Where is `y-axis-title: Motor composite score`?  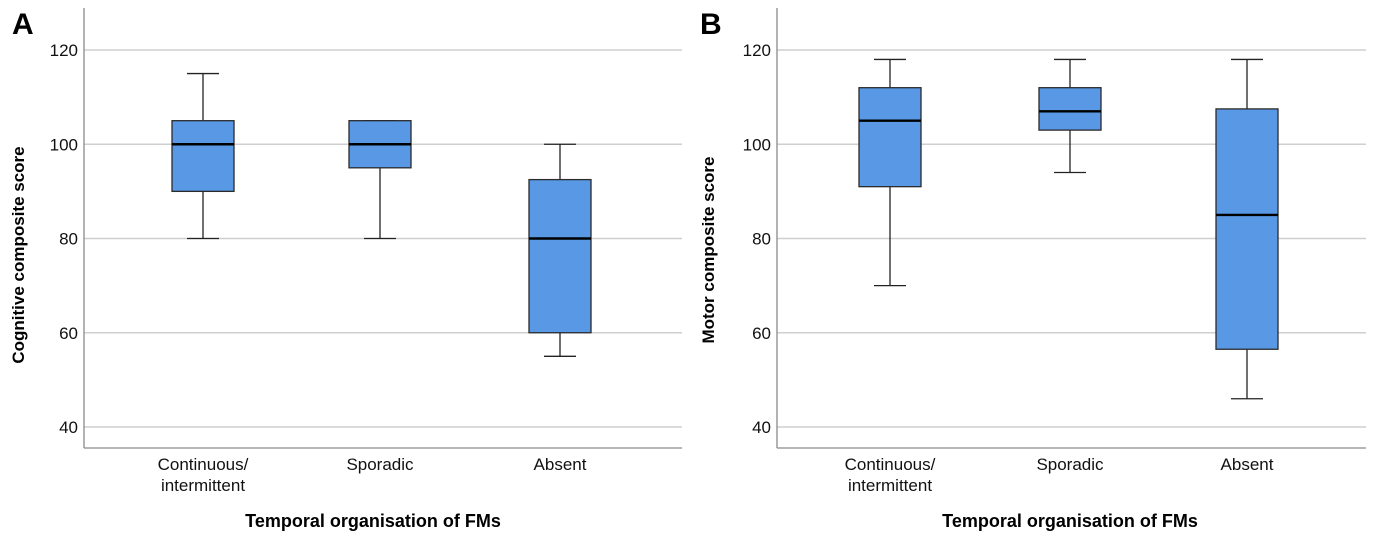
y-axis-title: Motor composite score is located at coordinates (708, 249).